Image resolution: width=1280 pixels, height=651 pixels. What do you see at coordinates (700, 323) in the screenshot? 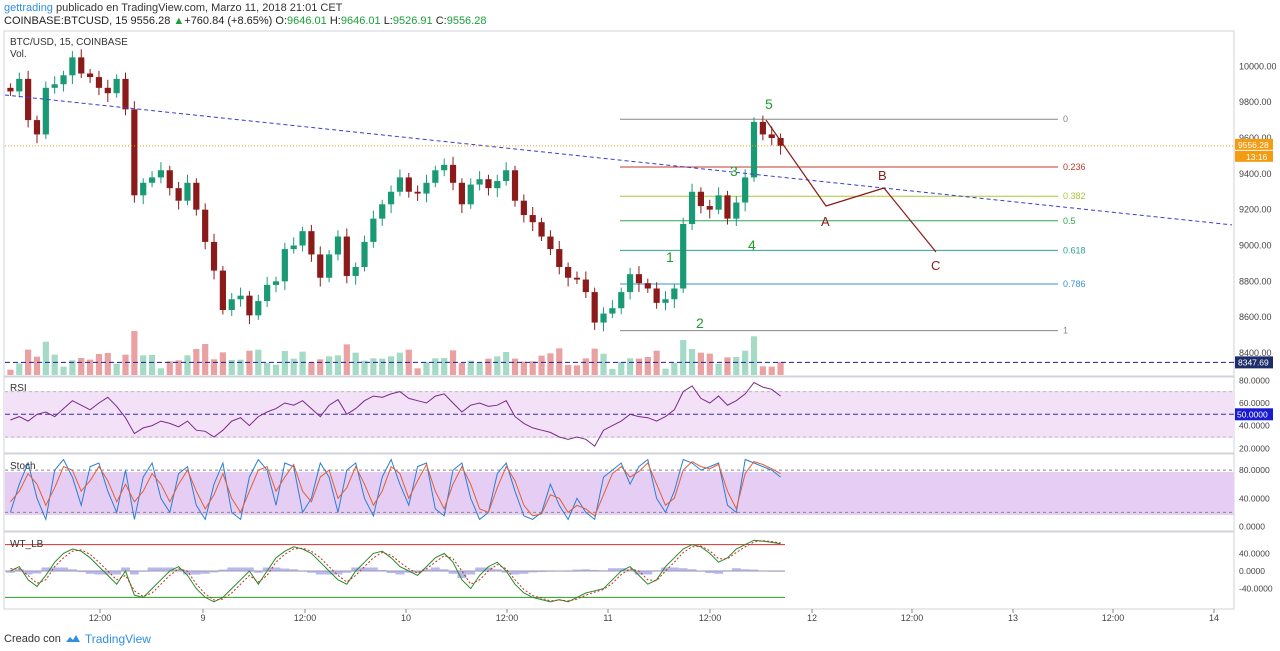
I see `elliott-wave-label: 2` at bounding box center [700, 323].